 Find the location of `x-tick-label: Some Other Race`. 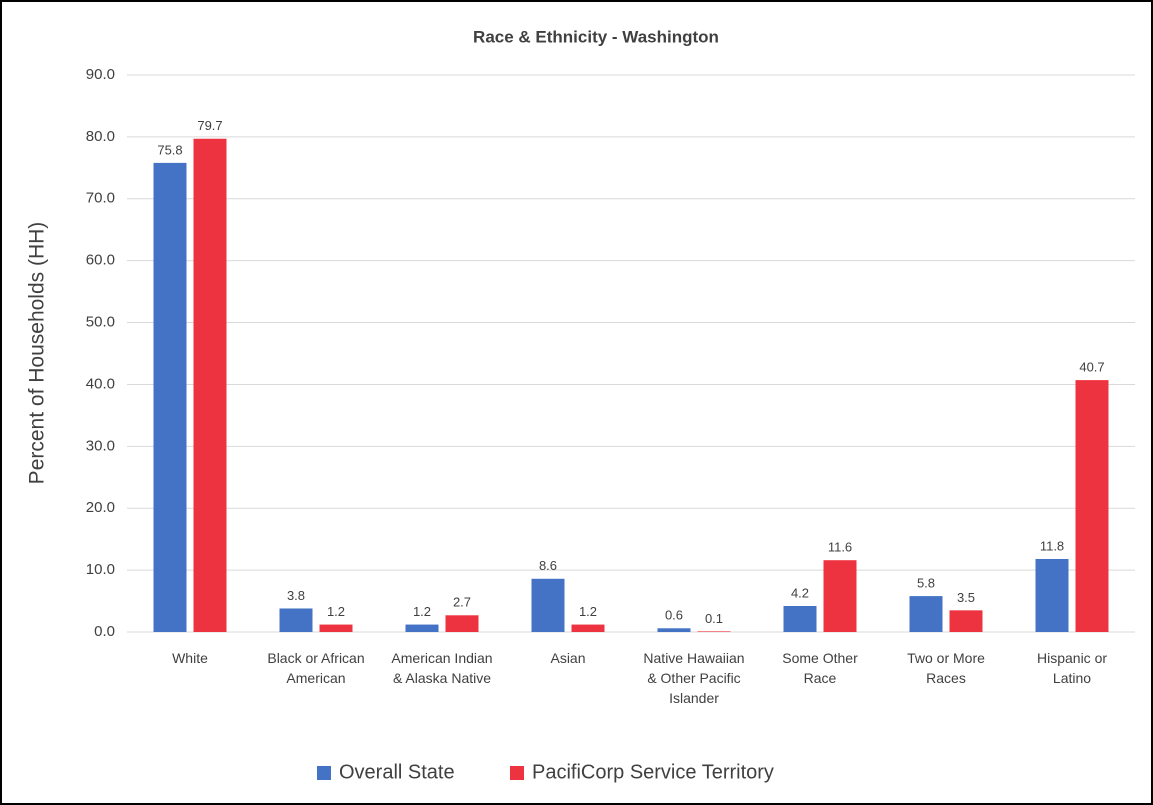

x-tick-label: Some Other Race is located at coordinates (820, 668).